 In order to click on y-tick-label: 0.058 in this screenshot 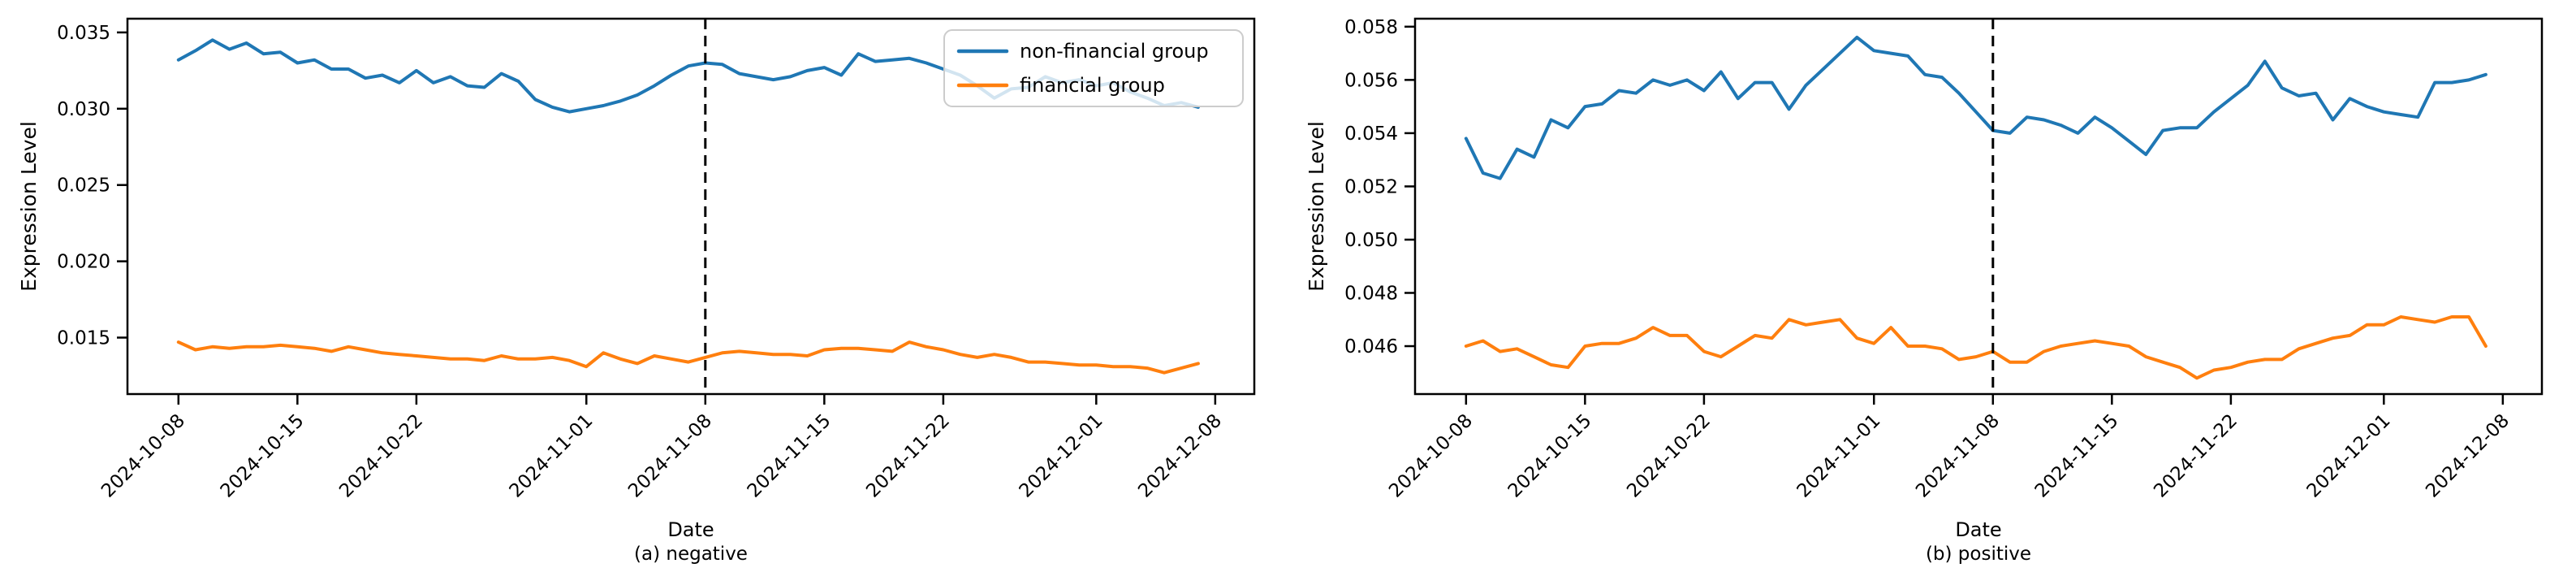, I will do `click(1371, 27)`.